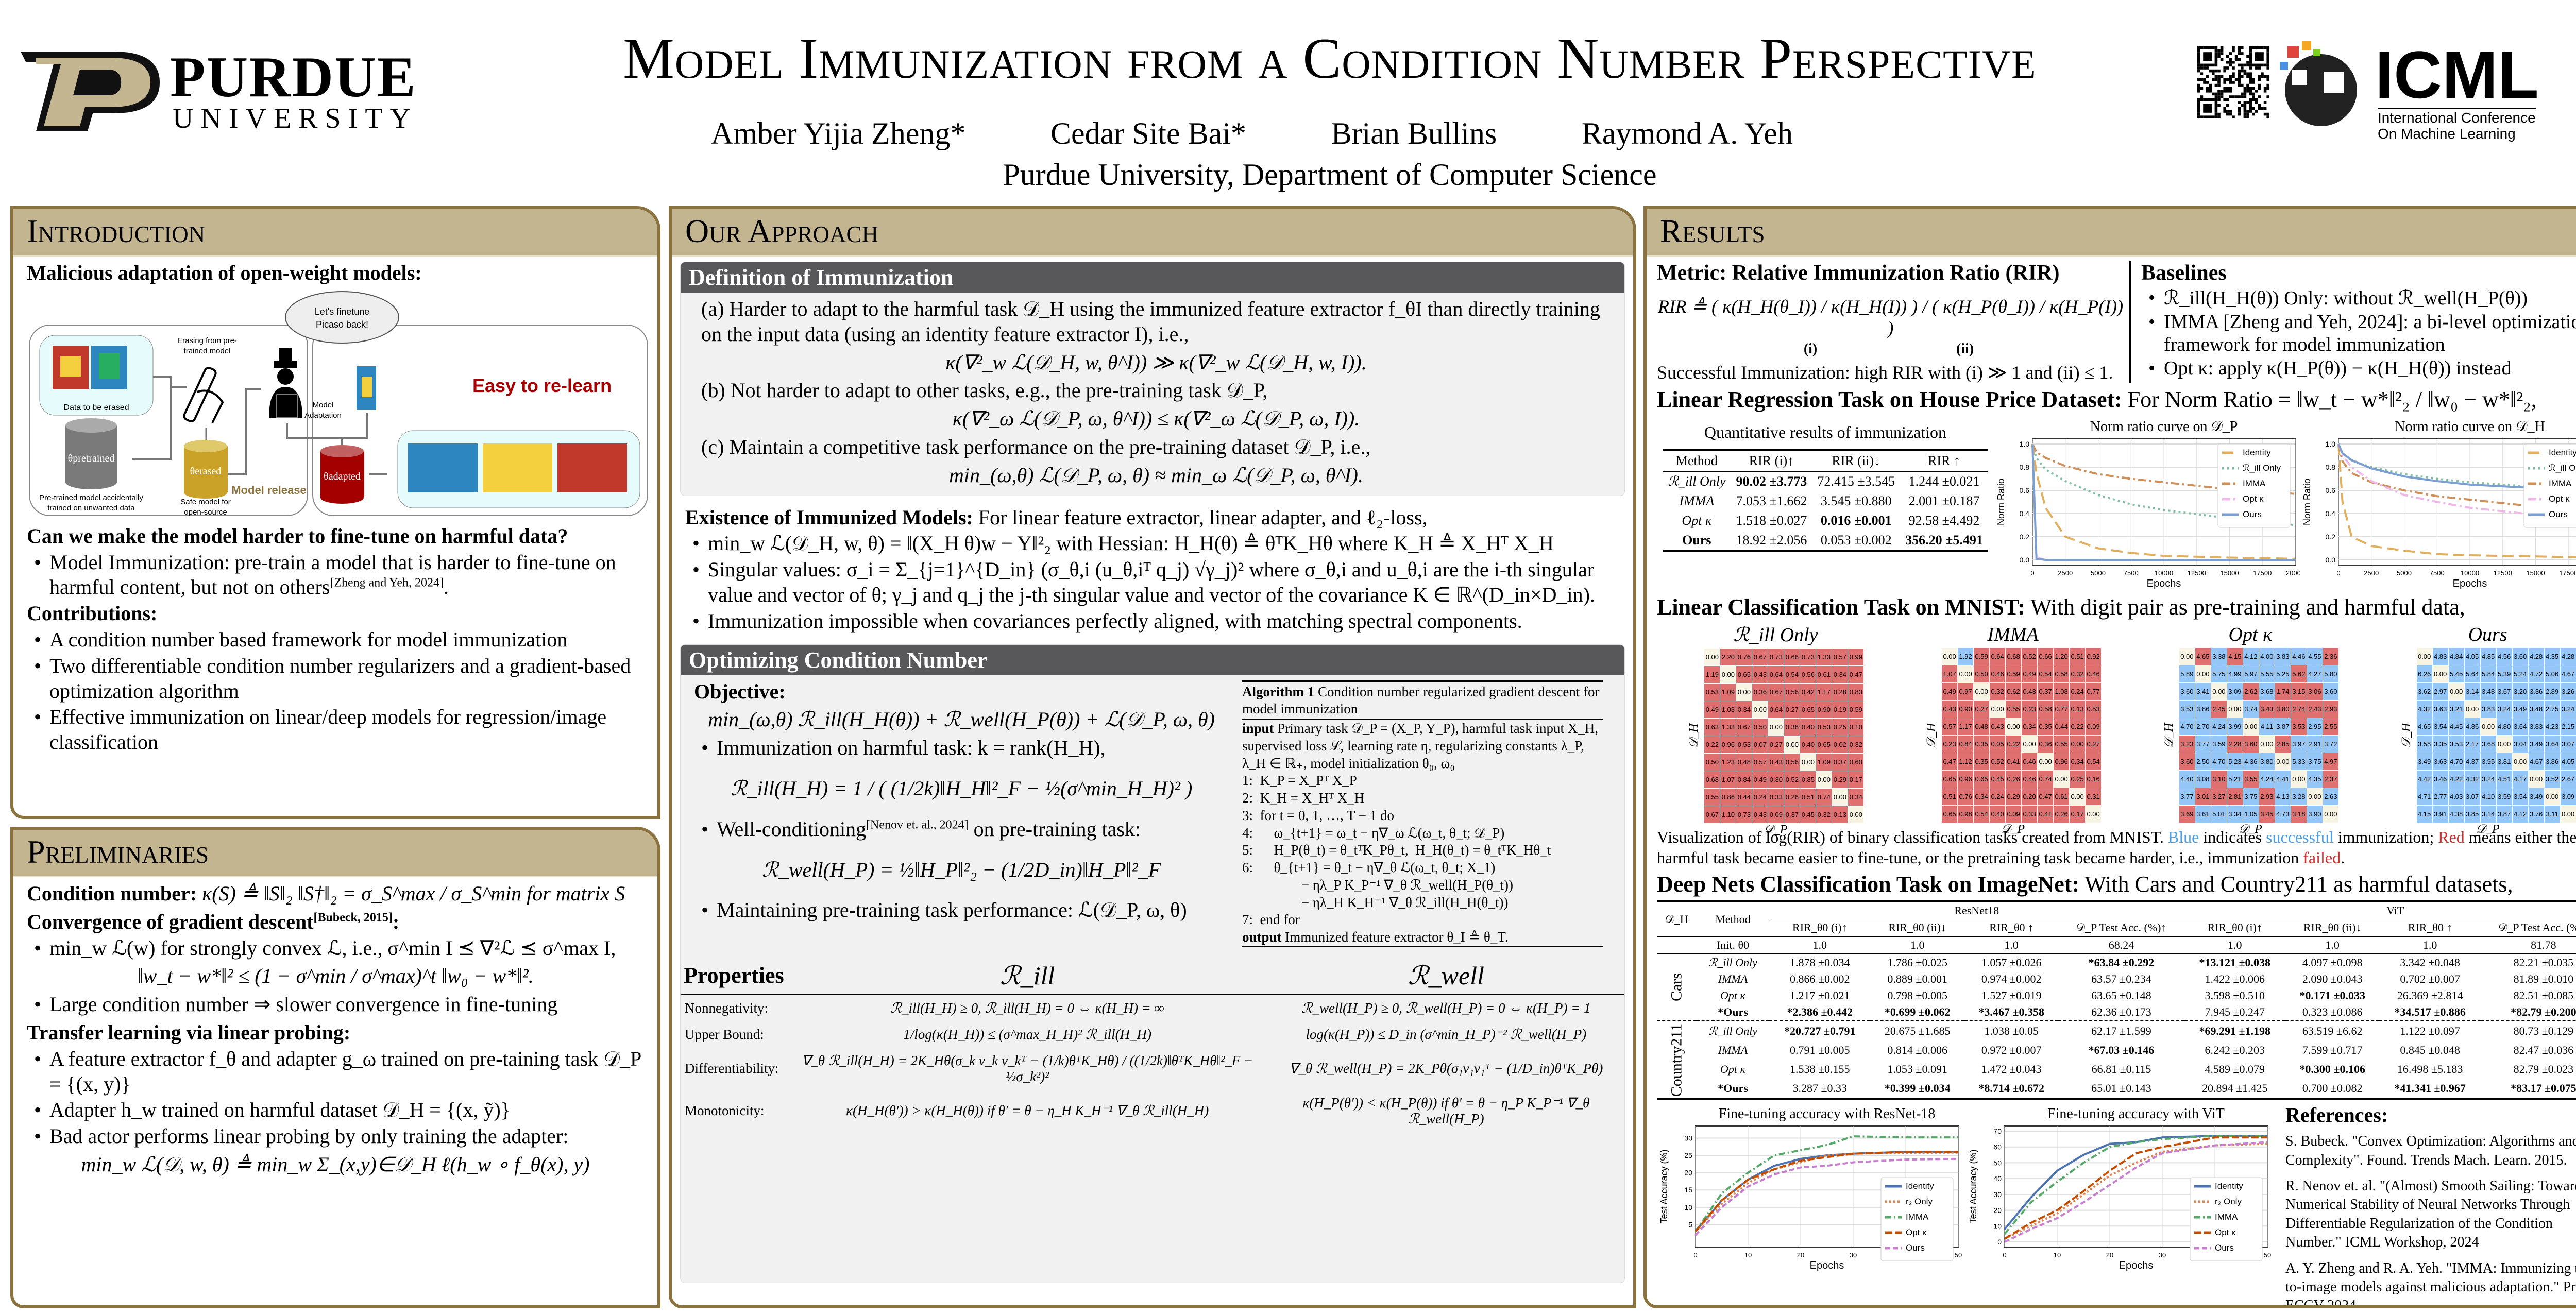 Image resolution: width=2576 pixels, height=1314 pixels. Describe the element at coordinates (2536, 796) in the screenshot. I see `heatmap-cell: 3.49` at that location.